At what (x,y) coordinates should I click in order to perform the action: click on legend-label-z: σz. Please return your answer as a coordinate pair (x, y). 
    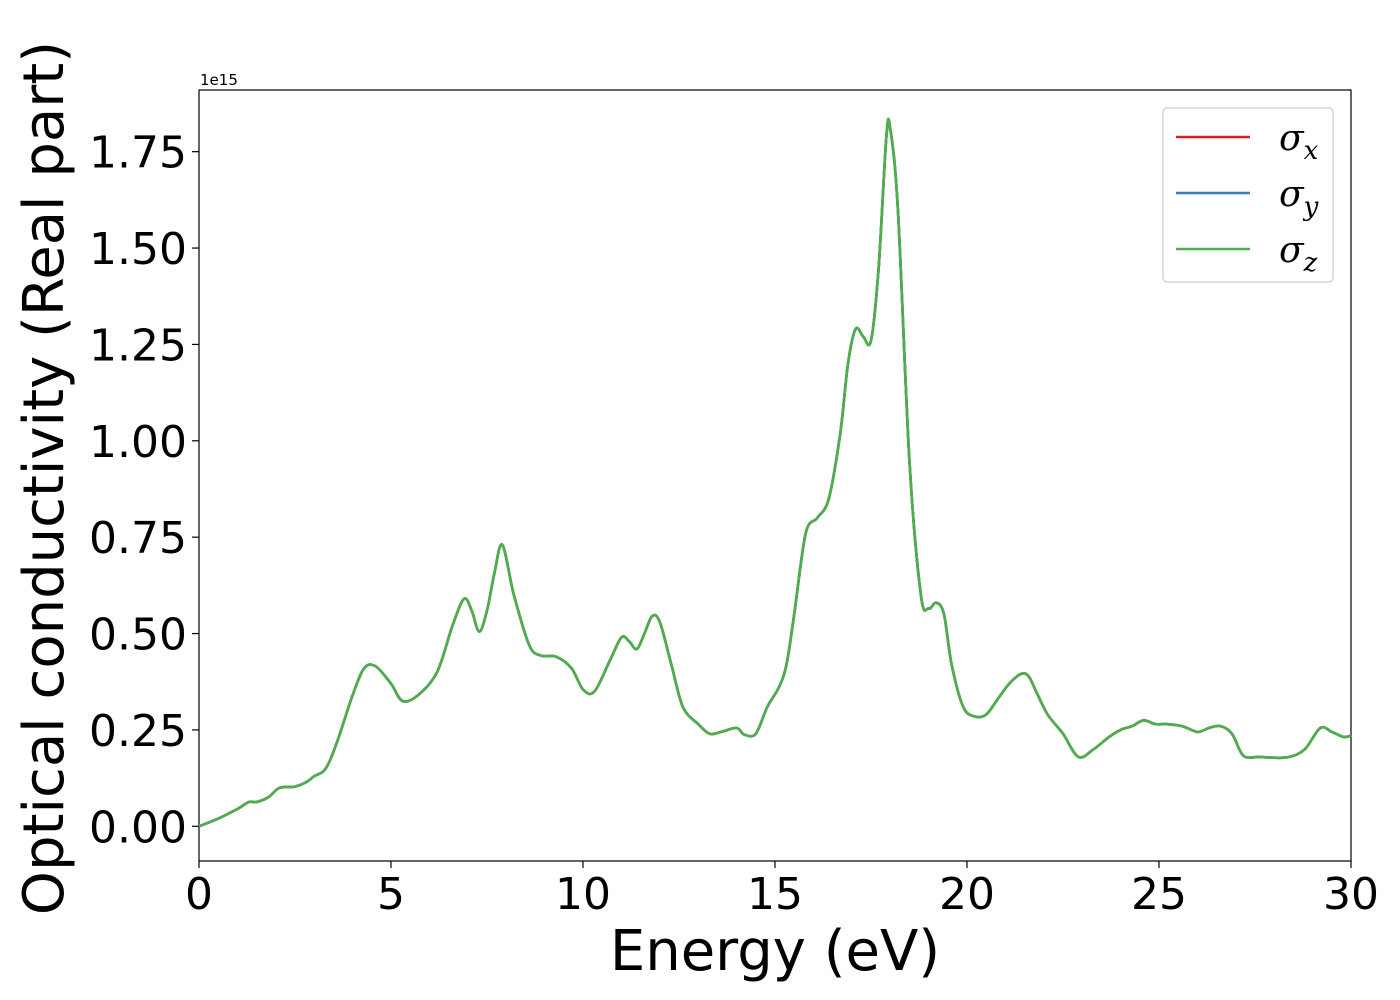
    Looking at the image, I should click on (1298, 254).